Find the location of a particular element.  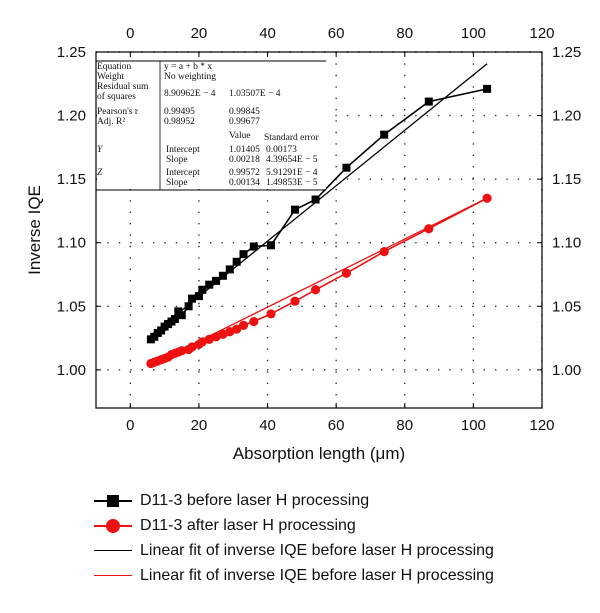

x-tick-label-top: 100 is located at coordinates (473, 33).